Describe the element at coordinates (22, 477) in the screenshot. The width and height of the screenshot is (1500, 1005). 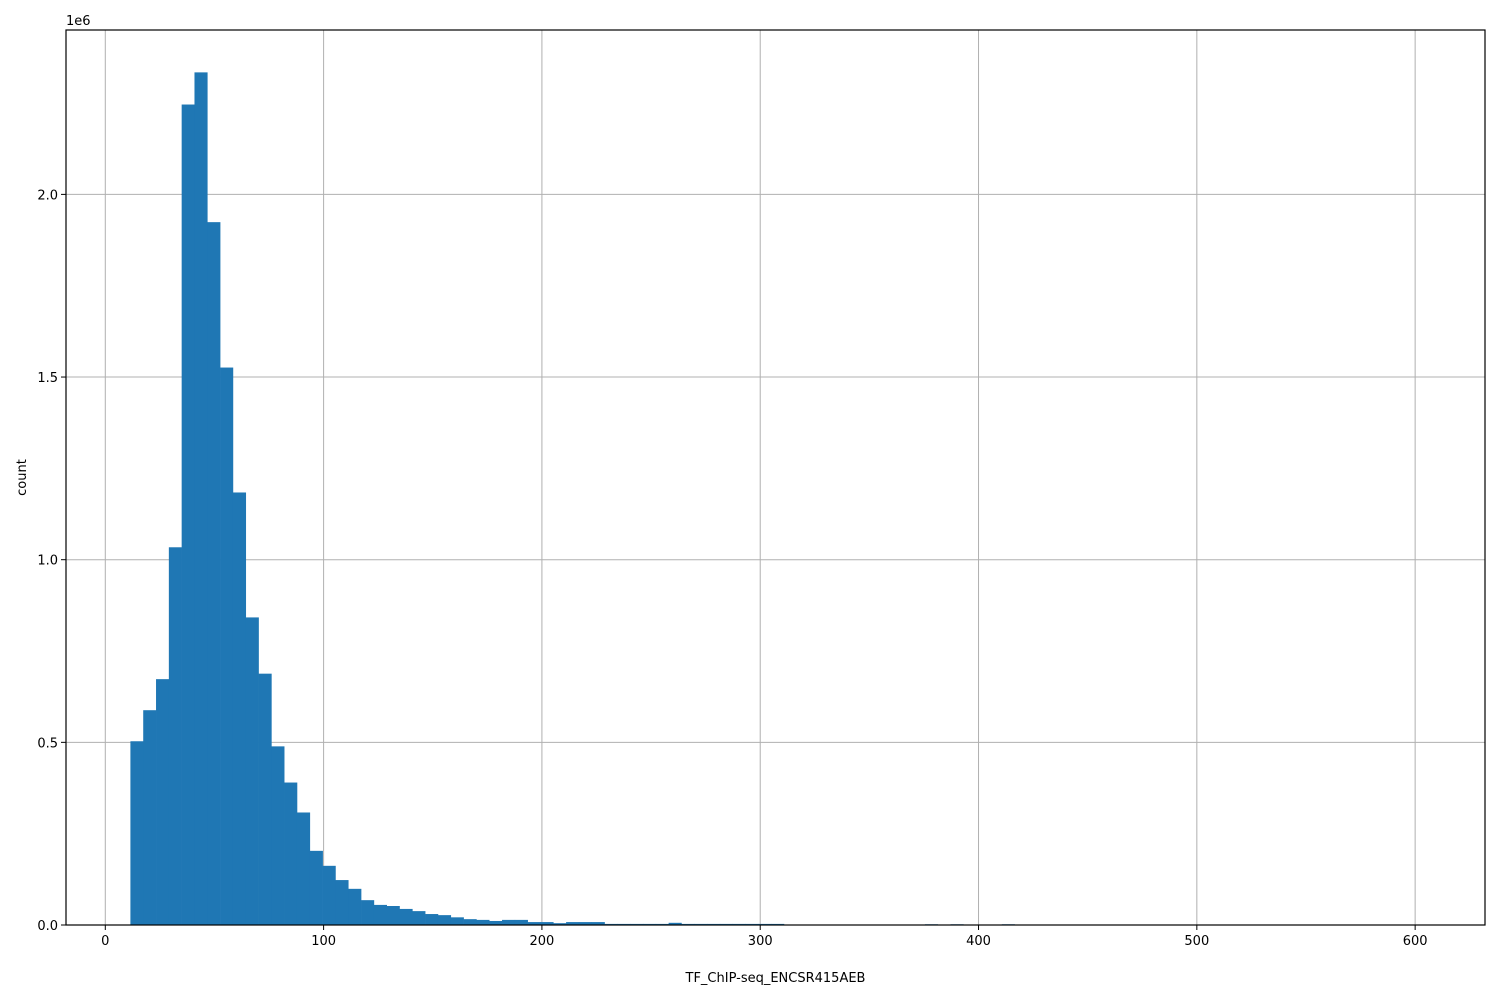
I see `y-axis-label: count` at that location.